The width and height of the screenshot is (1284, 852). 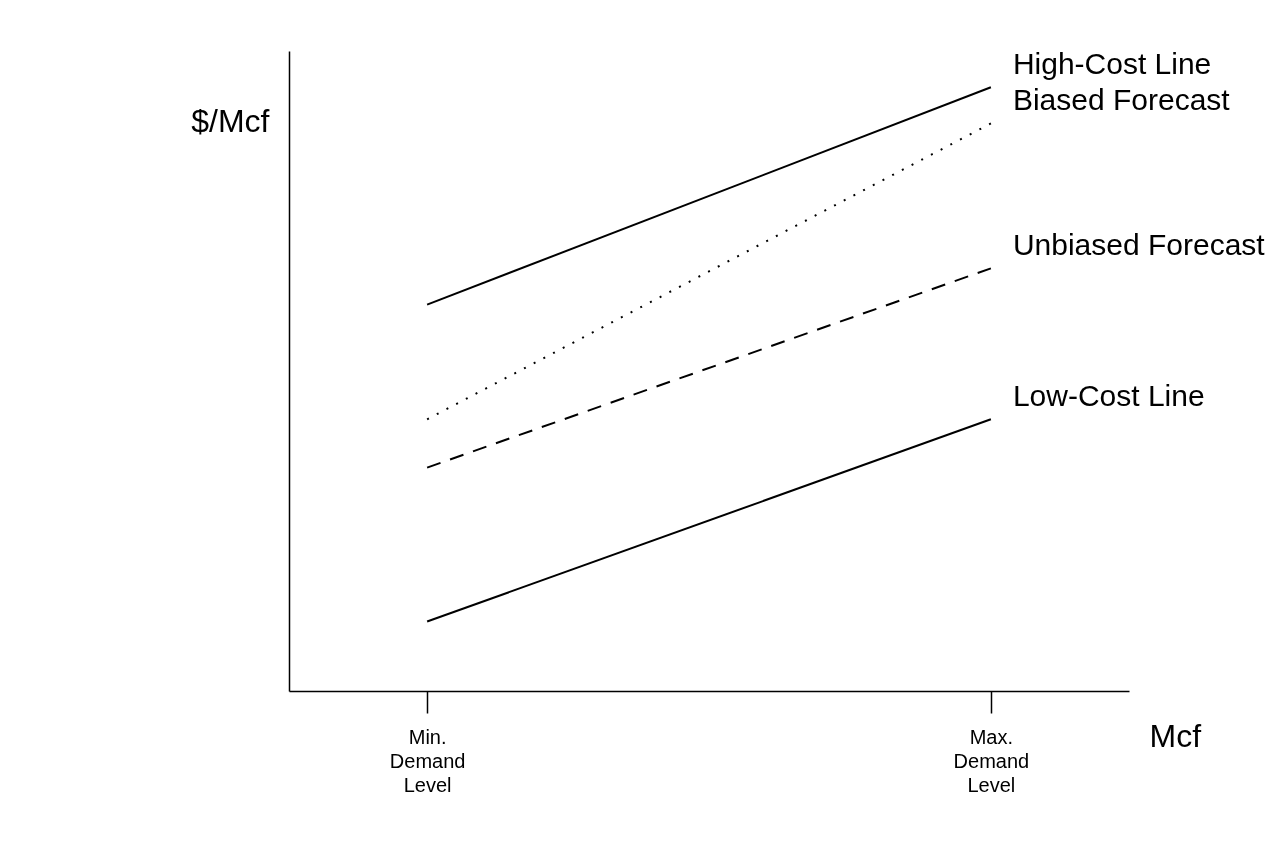 What do you see at coordinates (1175, 735) in the screenshot?
I see `x-axis-title: Mcf` at bounding box center [1175, 735].